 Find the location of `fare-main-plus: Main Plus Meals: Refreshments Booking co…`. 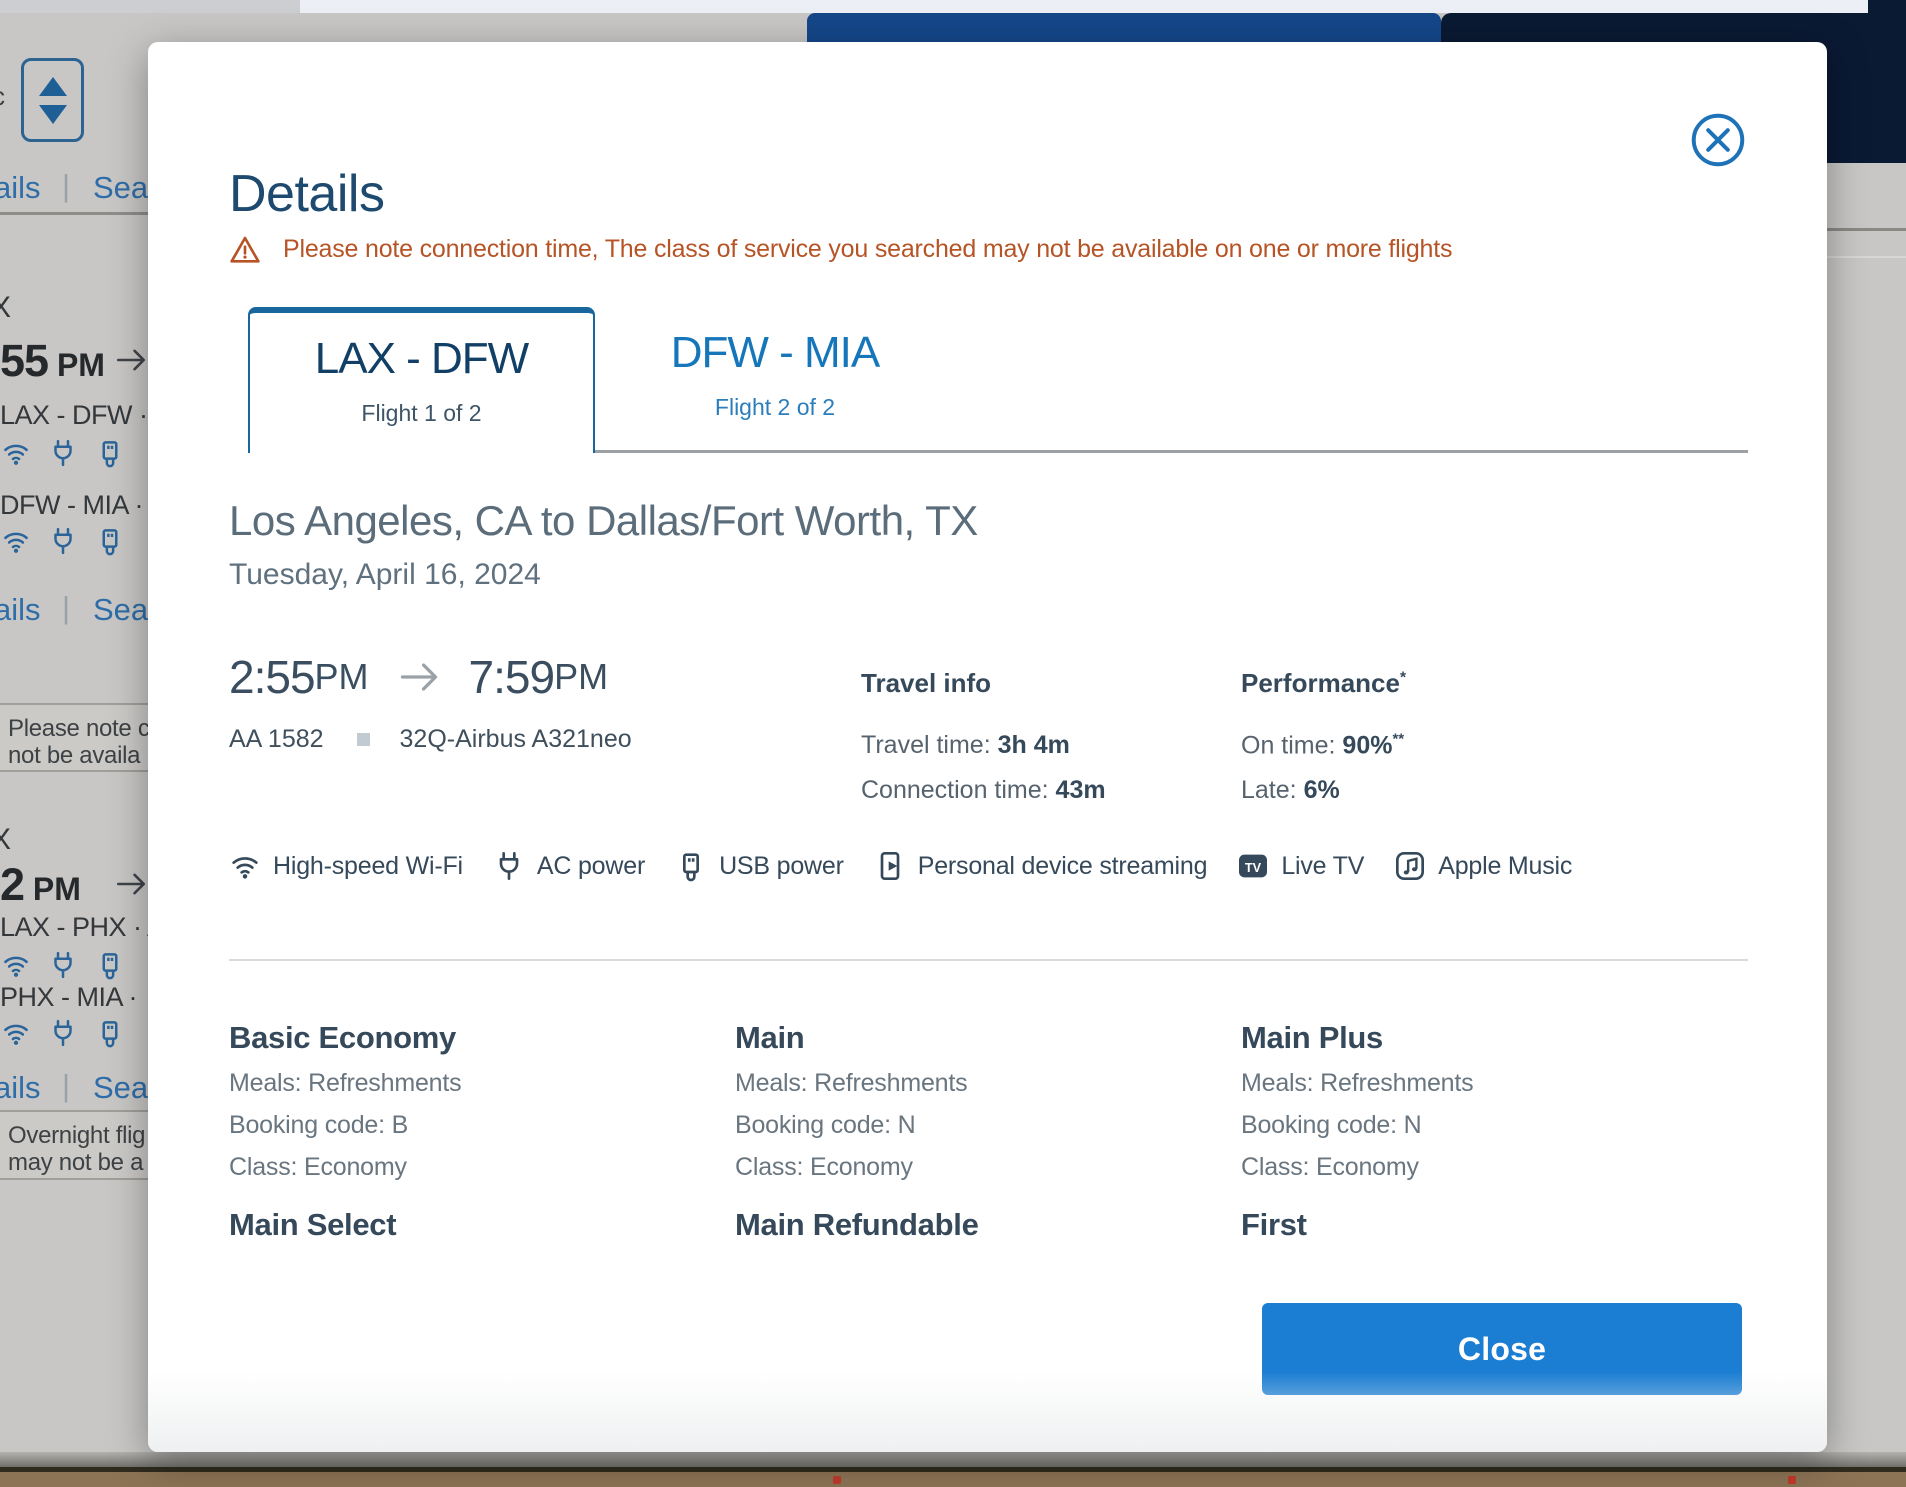

fare-main-plus: Main Plus Meals: Refreshments Booking co… is located at coordinates (1357, 1100).